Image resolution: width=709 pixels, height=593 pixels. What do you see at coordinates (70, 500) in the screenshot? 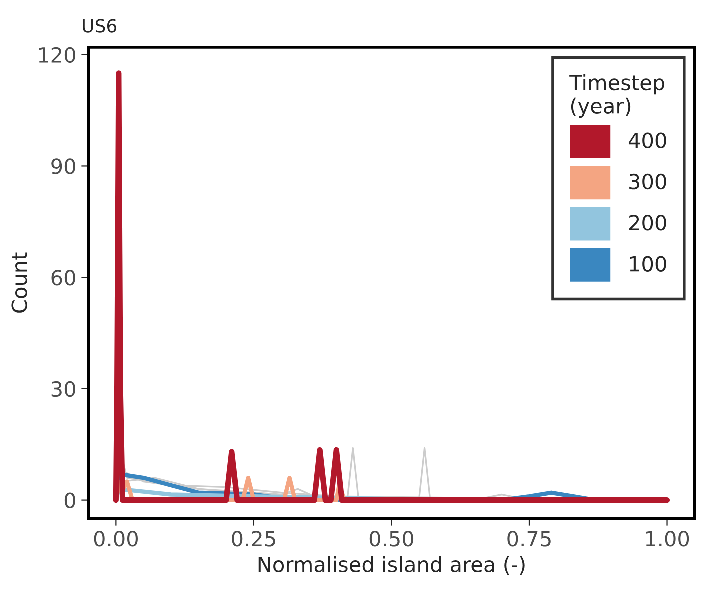
I see `y-tick-label: 0` at bounding box center [70, 500].